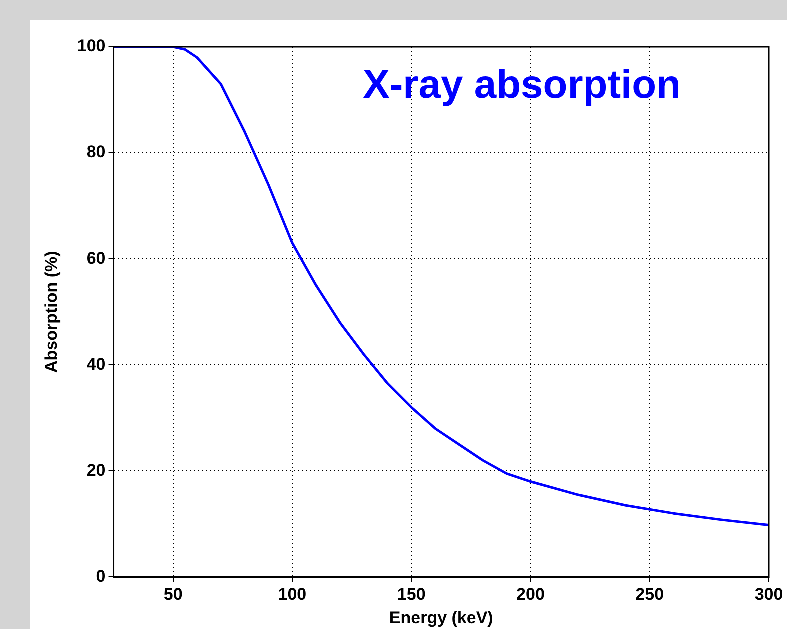 This screenshot has height=629, width=787. I want to click on x-tick-label: 250, so click(650, 594).